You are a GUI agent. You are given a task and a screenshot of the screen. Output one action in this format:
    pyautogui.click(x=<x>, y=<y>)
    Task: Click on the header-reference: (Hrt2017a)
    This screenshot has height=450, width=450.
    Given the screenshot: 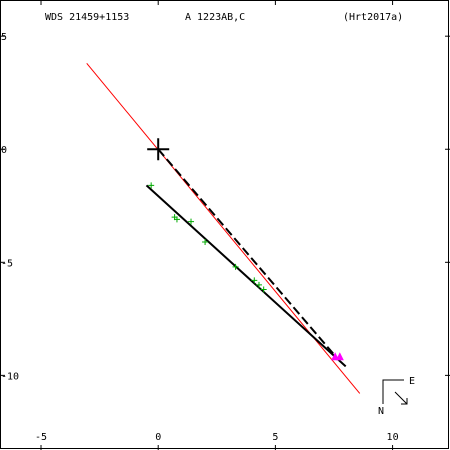 What is the action you would take?
    pyautogui.click(x=373, y=17)
    